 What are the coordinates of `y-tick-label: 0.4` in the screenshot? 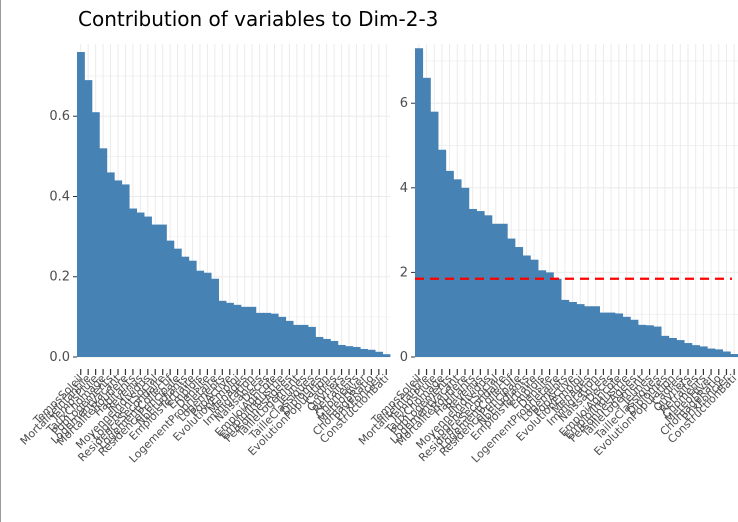 It's located at (59, 196).